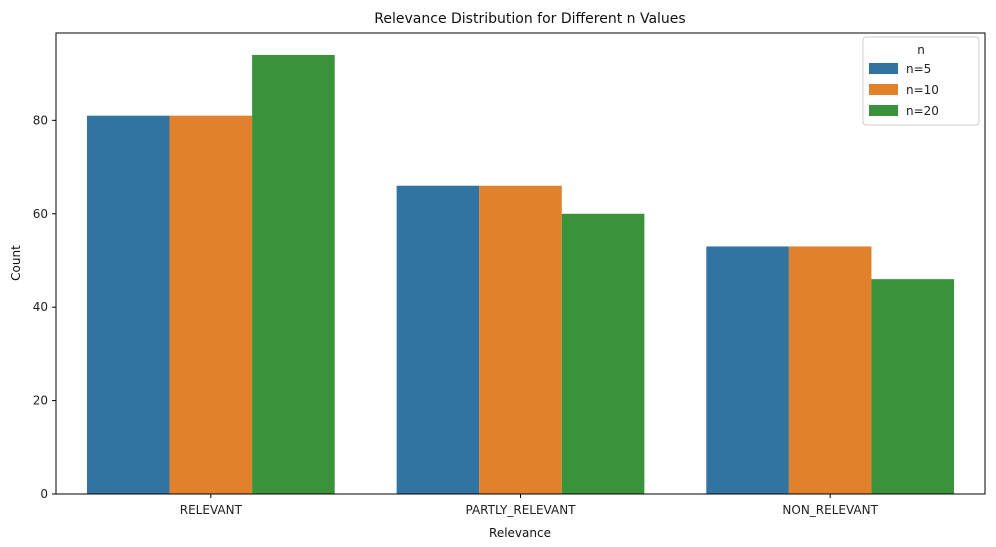 The height and width of the screenshot is (547, 996). Describe the element at coordinates (520, 510) in the screenshot. I see `x-tick-label: PARTLY_RELEVANT` at that location.